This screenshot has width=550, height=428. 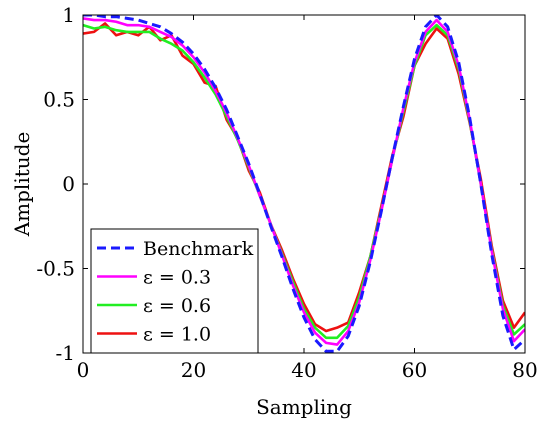 I want to click on x-axis-label: Sampling, so click(x=304, y=407).